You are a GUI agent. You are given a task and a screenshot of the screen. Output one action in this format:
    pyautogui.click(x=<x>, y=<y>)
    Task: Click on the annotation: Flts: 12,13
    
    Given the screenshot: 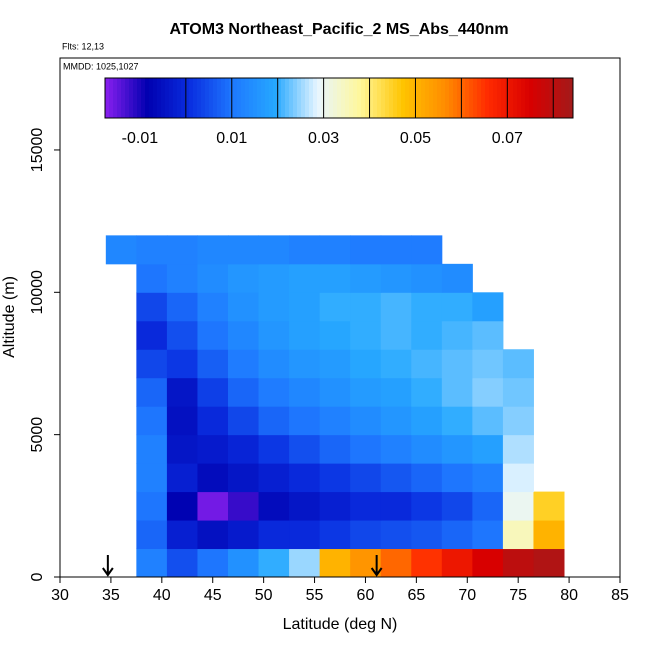 What is the action you would take?
    pyautogui.click(x=83, y=46)
    